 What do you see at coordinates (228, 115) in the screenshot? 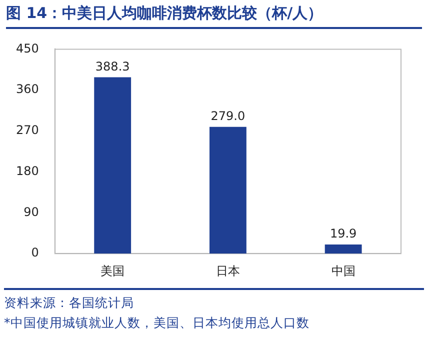
I see `data-label: 279.0` at bounding box center [228, 115].